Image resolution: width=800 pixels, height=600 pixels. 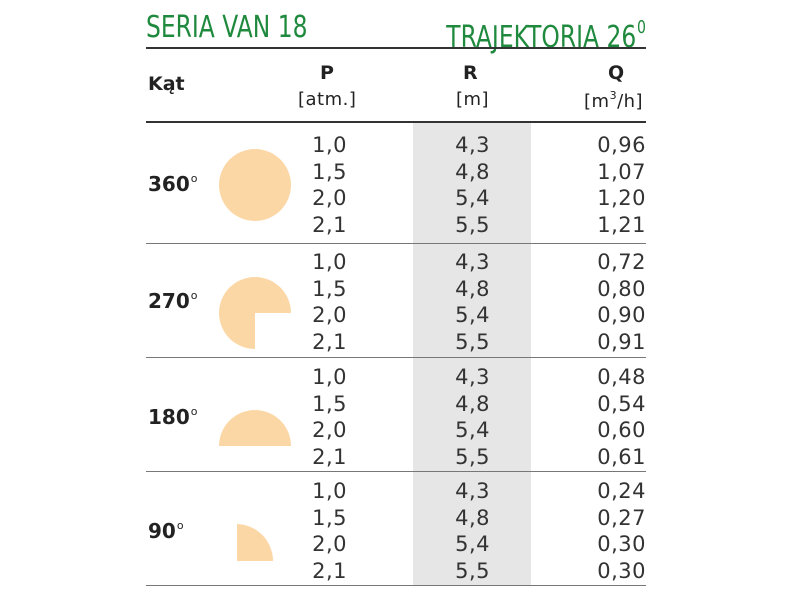 I want to click on r-values-180: 4,3 4,8 5,4 5,5, so click(x=472, y=417).